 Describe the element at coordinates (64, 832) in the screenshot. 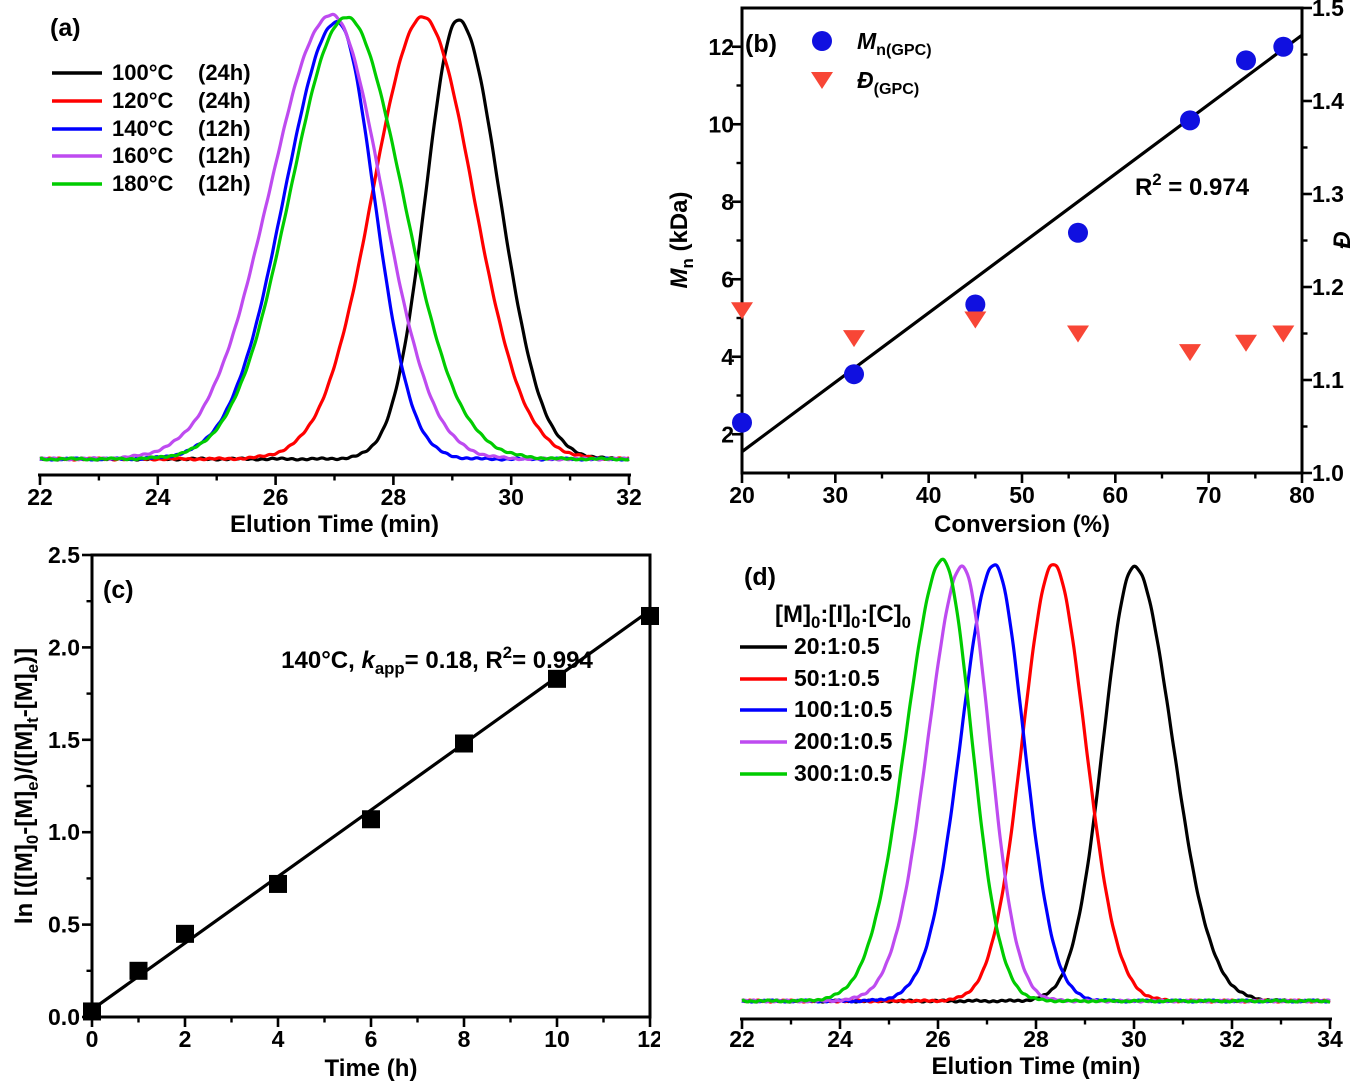

I see `y-left-tick-label: 1.0` at that location.